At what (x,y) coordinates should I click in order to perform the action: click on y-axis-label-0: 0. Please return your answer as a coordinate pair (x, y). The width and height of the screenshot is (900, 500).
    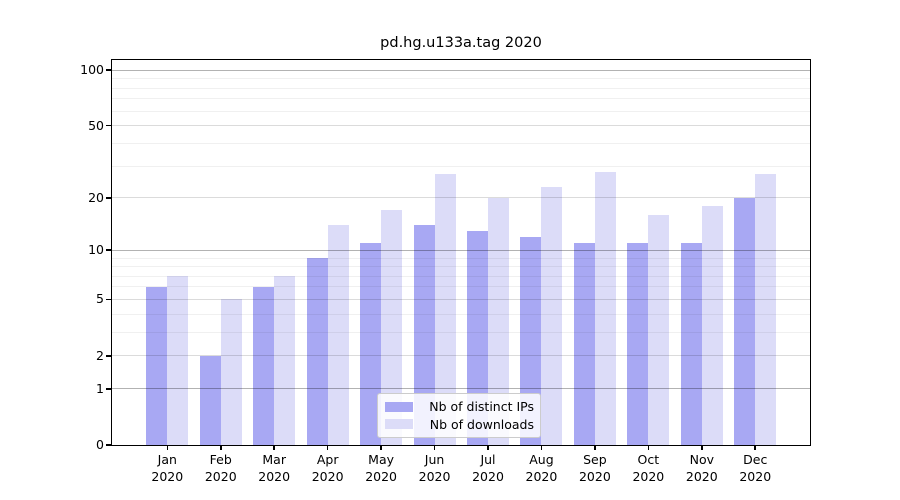
    Looking at the image, I should click on (100, 444).